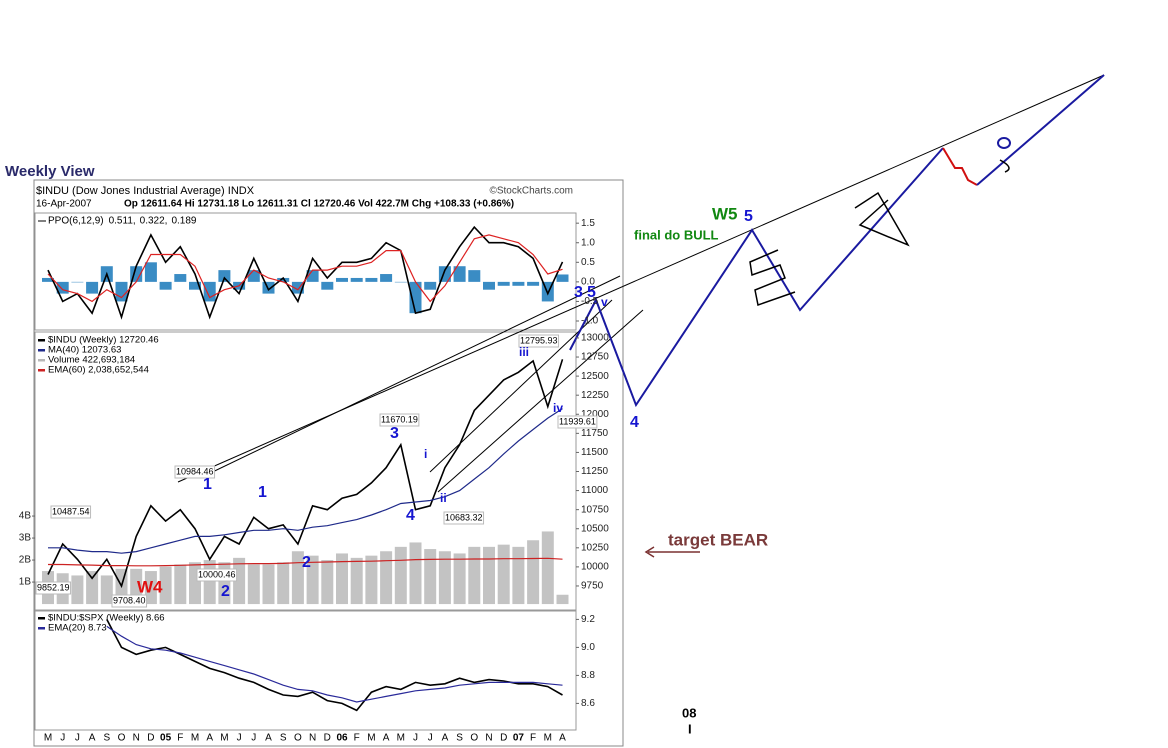  What do you see at coordinates (588, 703) in the screenshot?
I see `y-tick-label: 8.6` at bounding box center [588, 703].